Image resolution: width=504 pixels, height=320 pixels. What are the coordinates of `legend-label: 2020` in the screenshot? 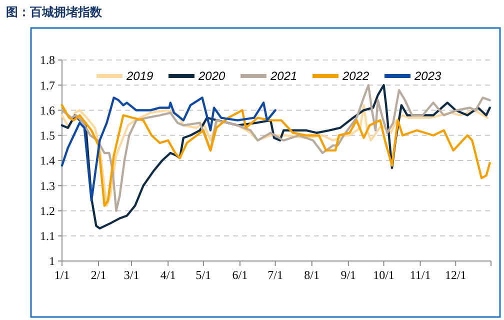 It's located at (212, 76).